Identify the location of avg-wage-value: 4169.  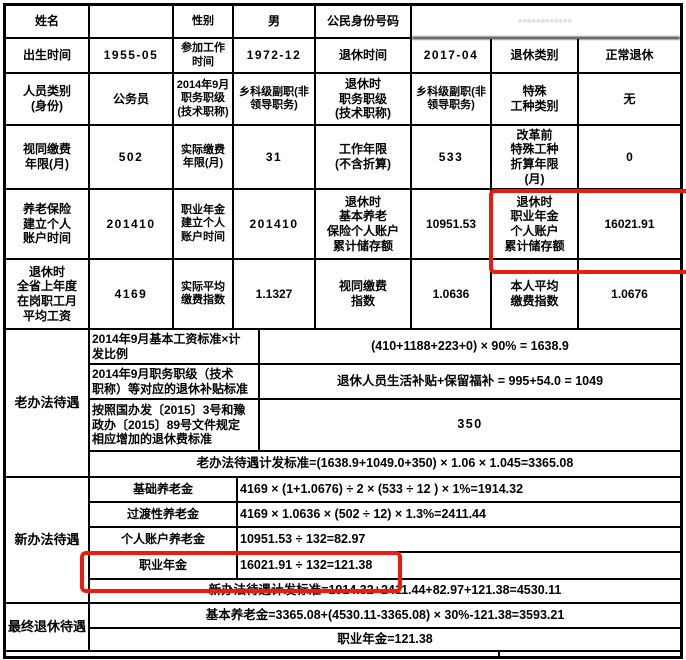
(132, 295).